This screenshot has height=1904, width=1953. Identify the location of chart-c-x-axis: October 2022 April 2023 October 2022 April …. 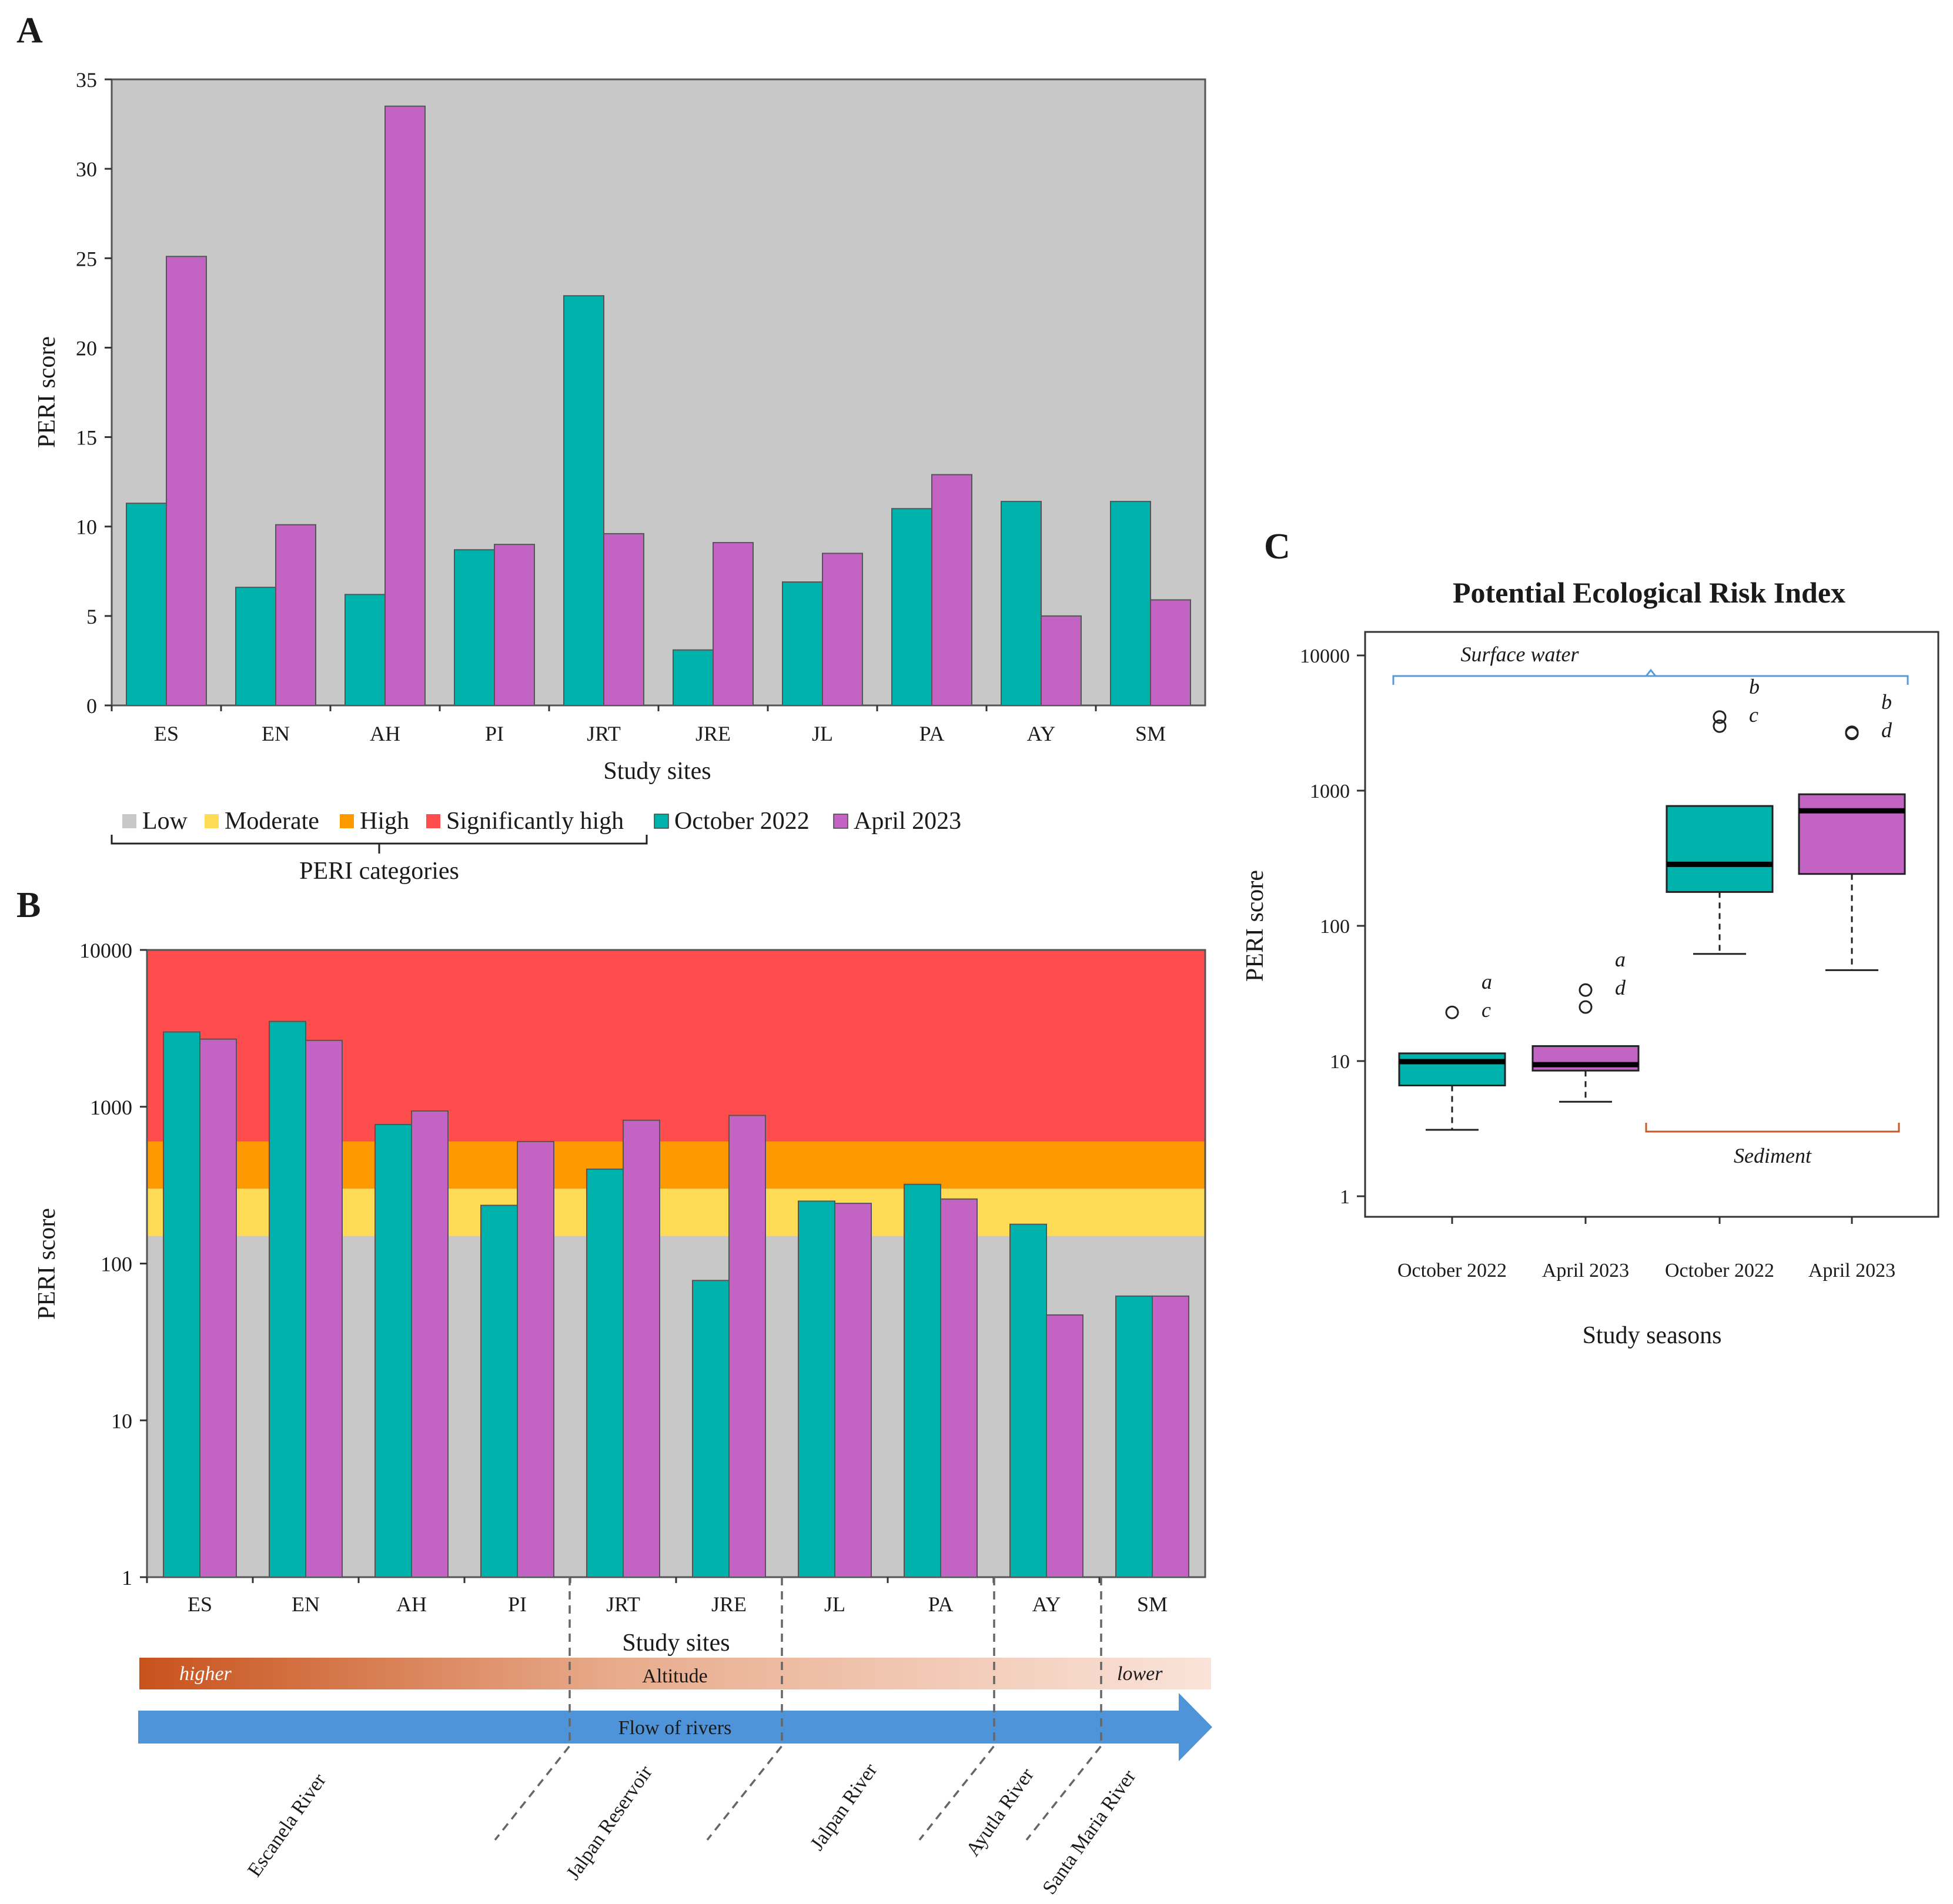
(1646, 1249).